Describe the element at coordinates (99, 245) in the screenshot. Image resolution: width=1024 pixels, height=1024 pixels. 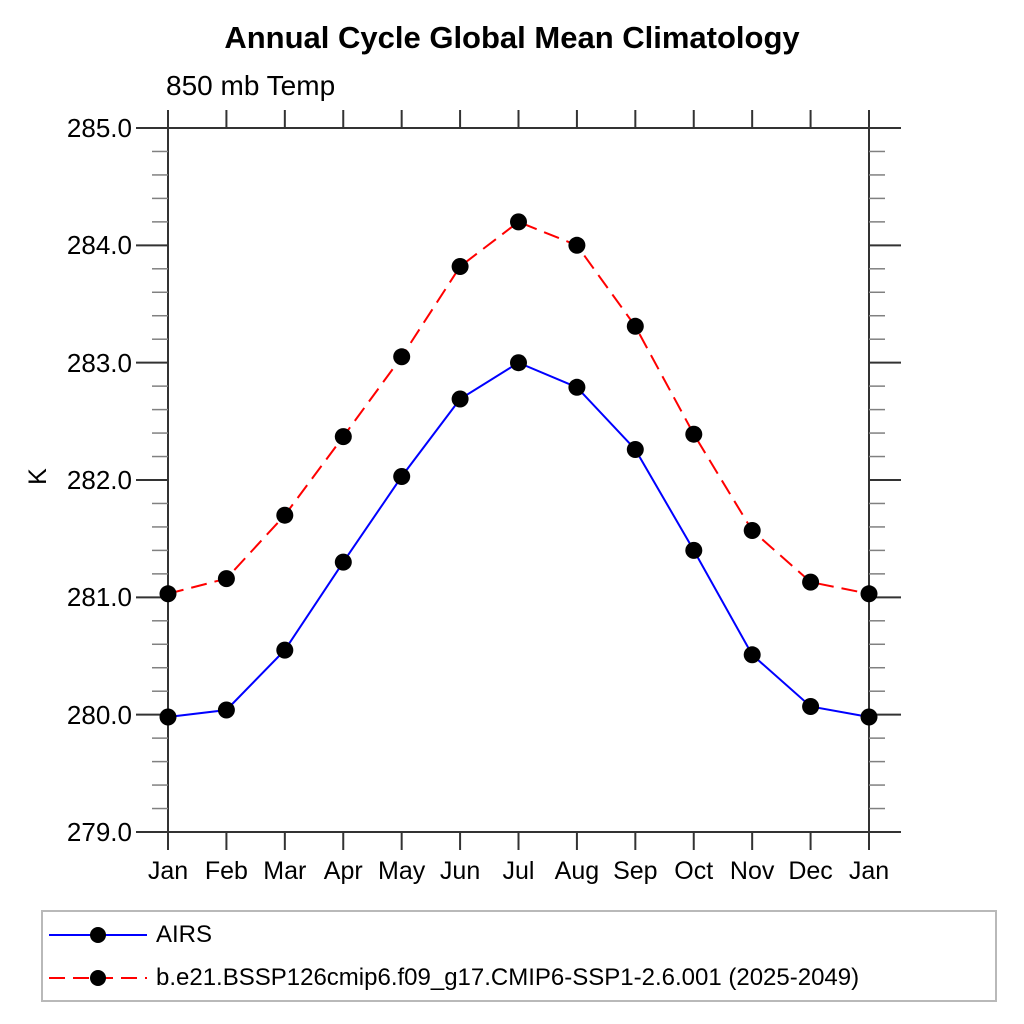
I see `y-tick-label: 284.0` at that location.